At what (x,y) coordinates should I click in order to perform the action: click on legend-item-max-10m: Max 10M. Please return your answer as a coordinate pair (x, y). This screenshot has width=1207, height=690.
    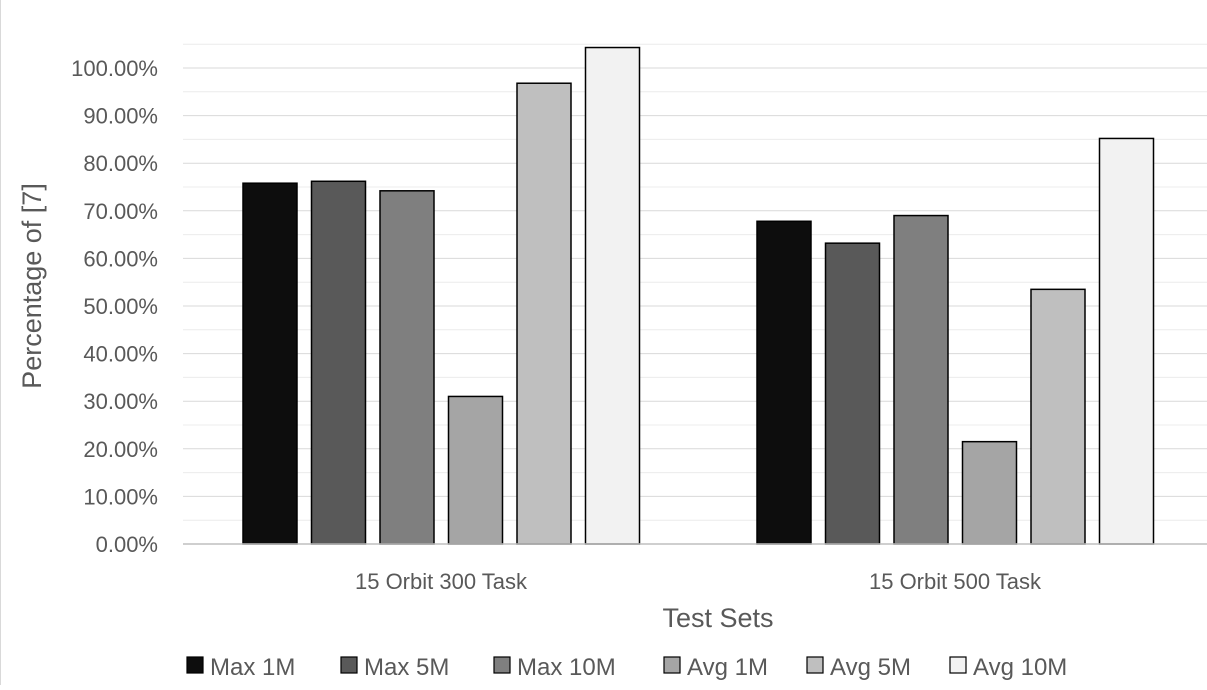
    Looking at the image, I should click on (554, 667).